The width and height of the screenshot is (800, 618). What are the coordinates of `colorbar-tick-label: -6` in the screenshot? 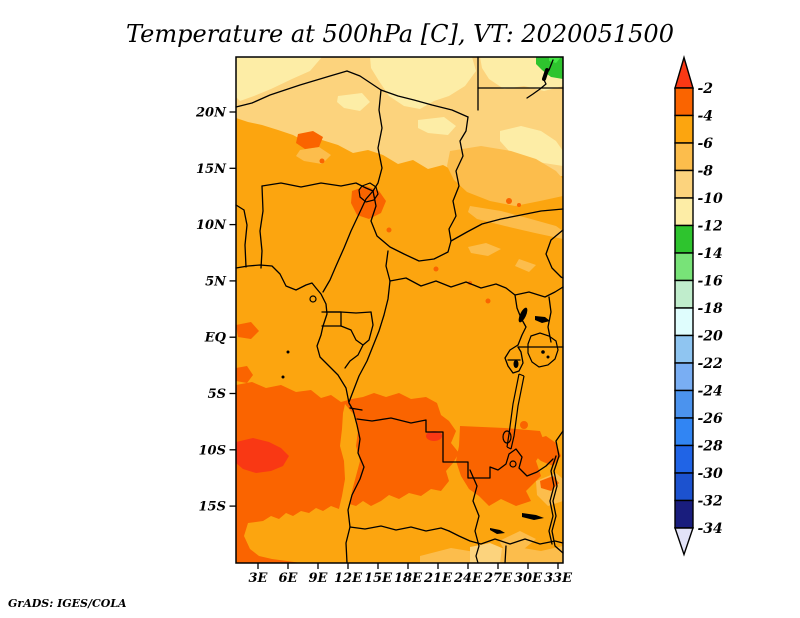 It's located at (706, 144).